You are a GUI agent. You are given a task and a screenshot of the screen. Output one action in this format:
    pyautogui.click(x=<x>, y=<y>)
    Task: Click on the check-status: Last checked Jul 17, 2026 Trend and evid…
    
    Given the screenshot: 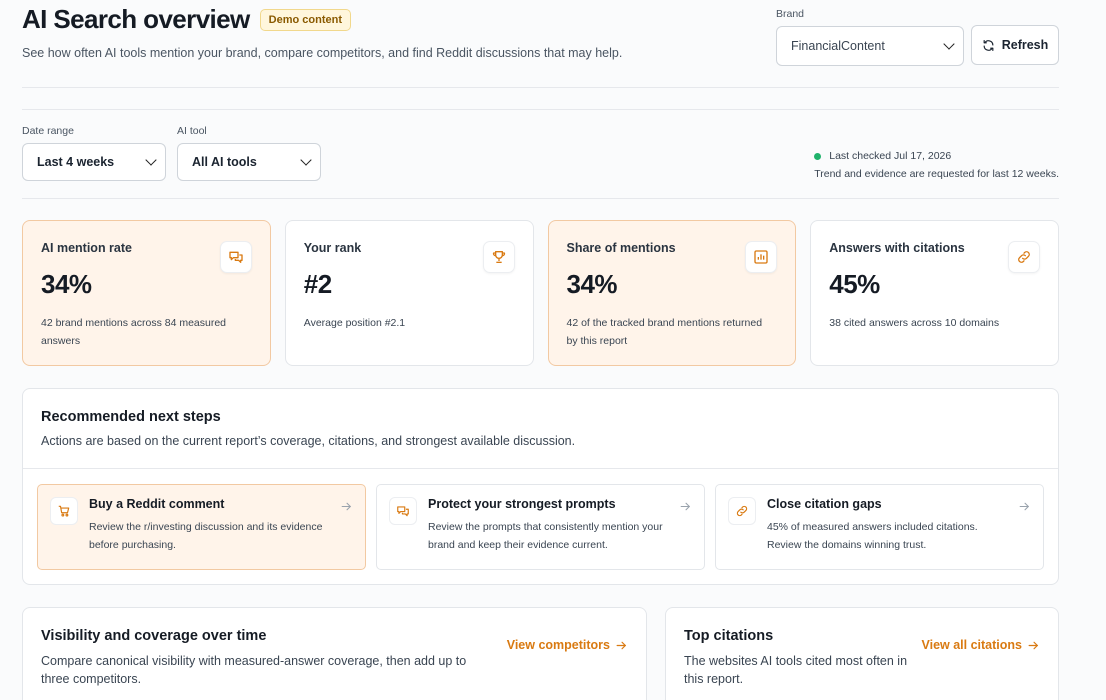 What is the action you would take?
    pyautogui.click(x=936, y=165)
    